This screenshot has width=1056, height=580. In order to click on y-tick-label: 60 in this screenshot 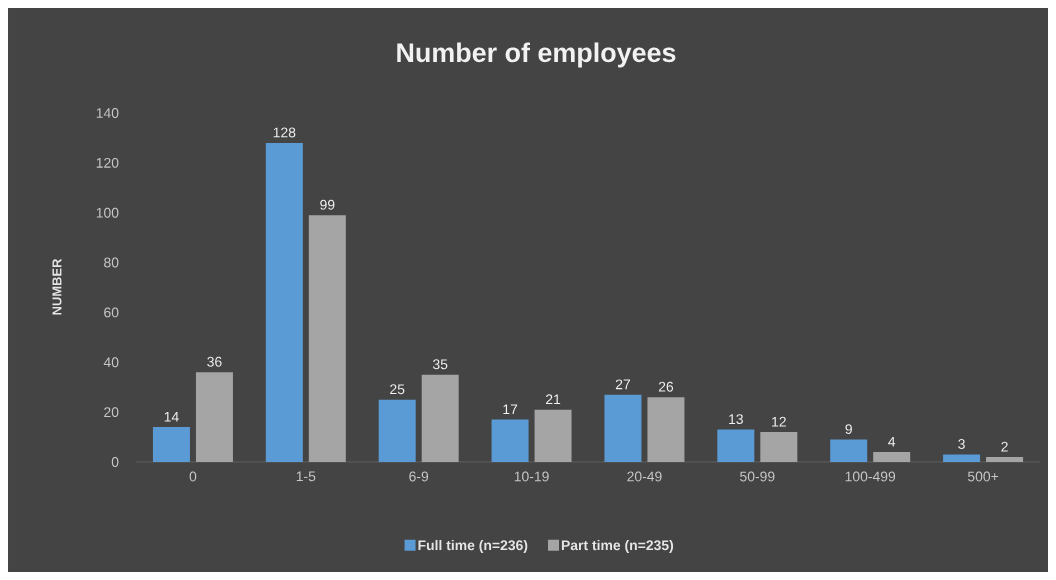, I will do `click(111, 312)`.